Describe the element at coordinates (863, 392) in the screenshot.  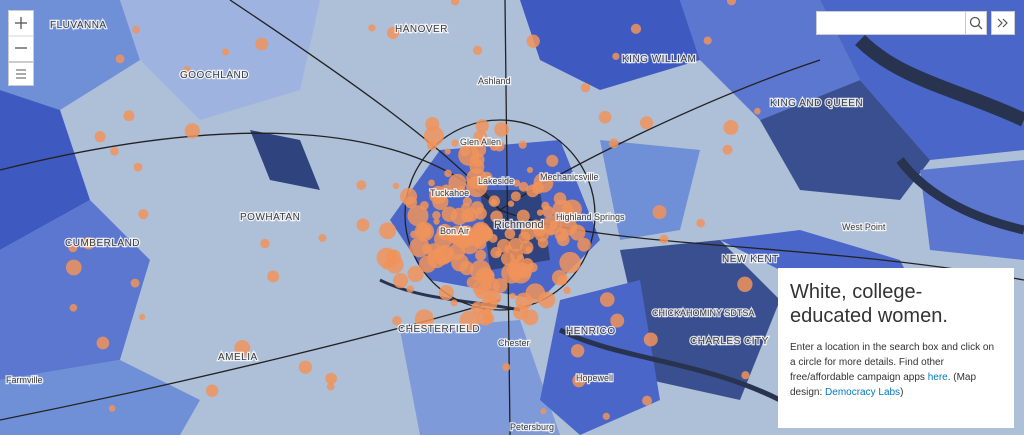
I see `link: Democracy Labs` at that location.